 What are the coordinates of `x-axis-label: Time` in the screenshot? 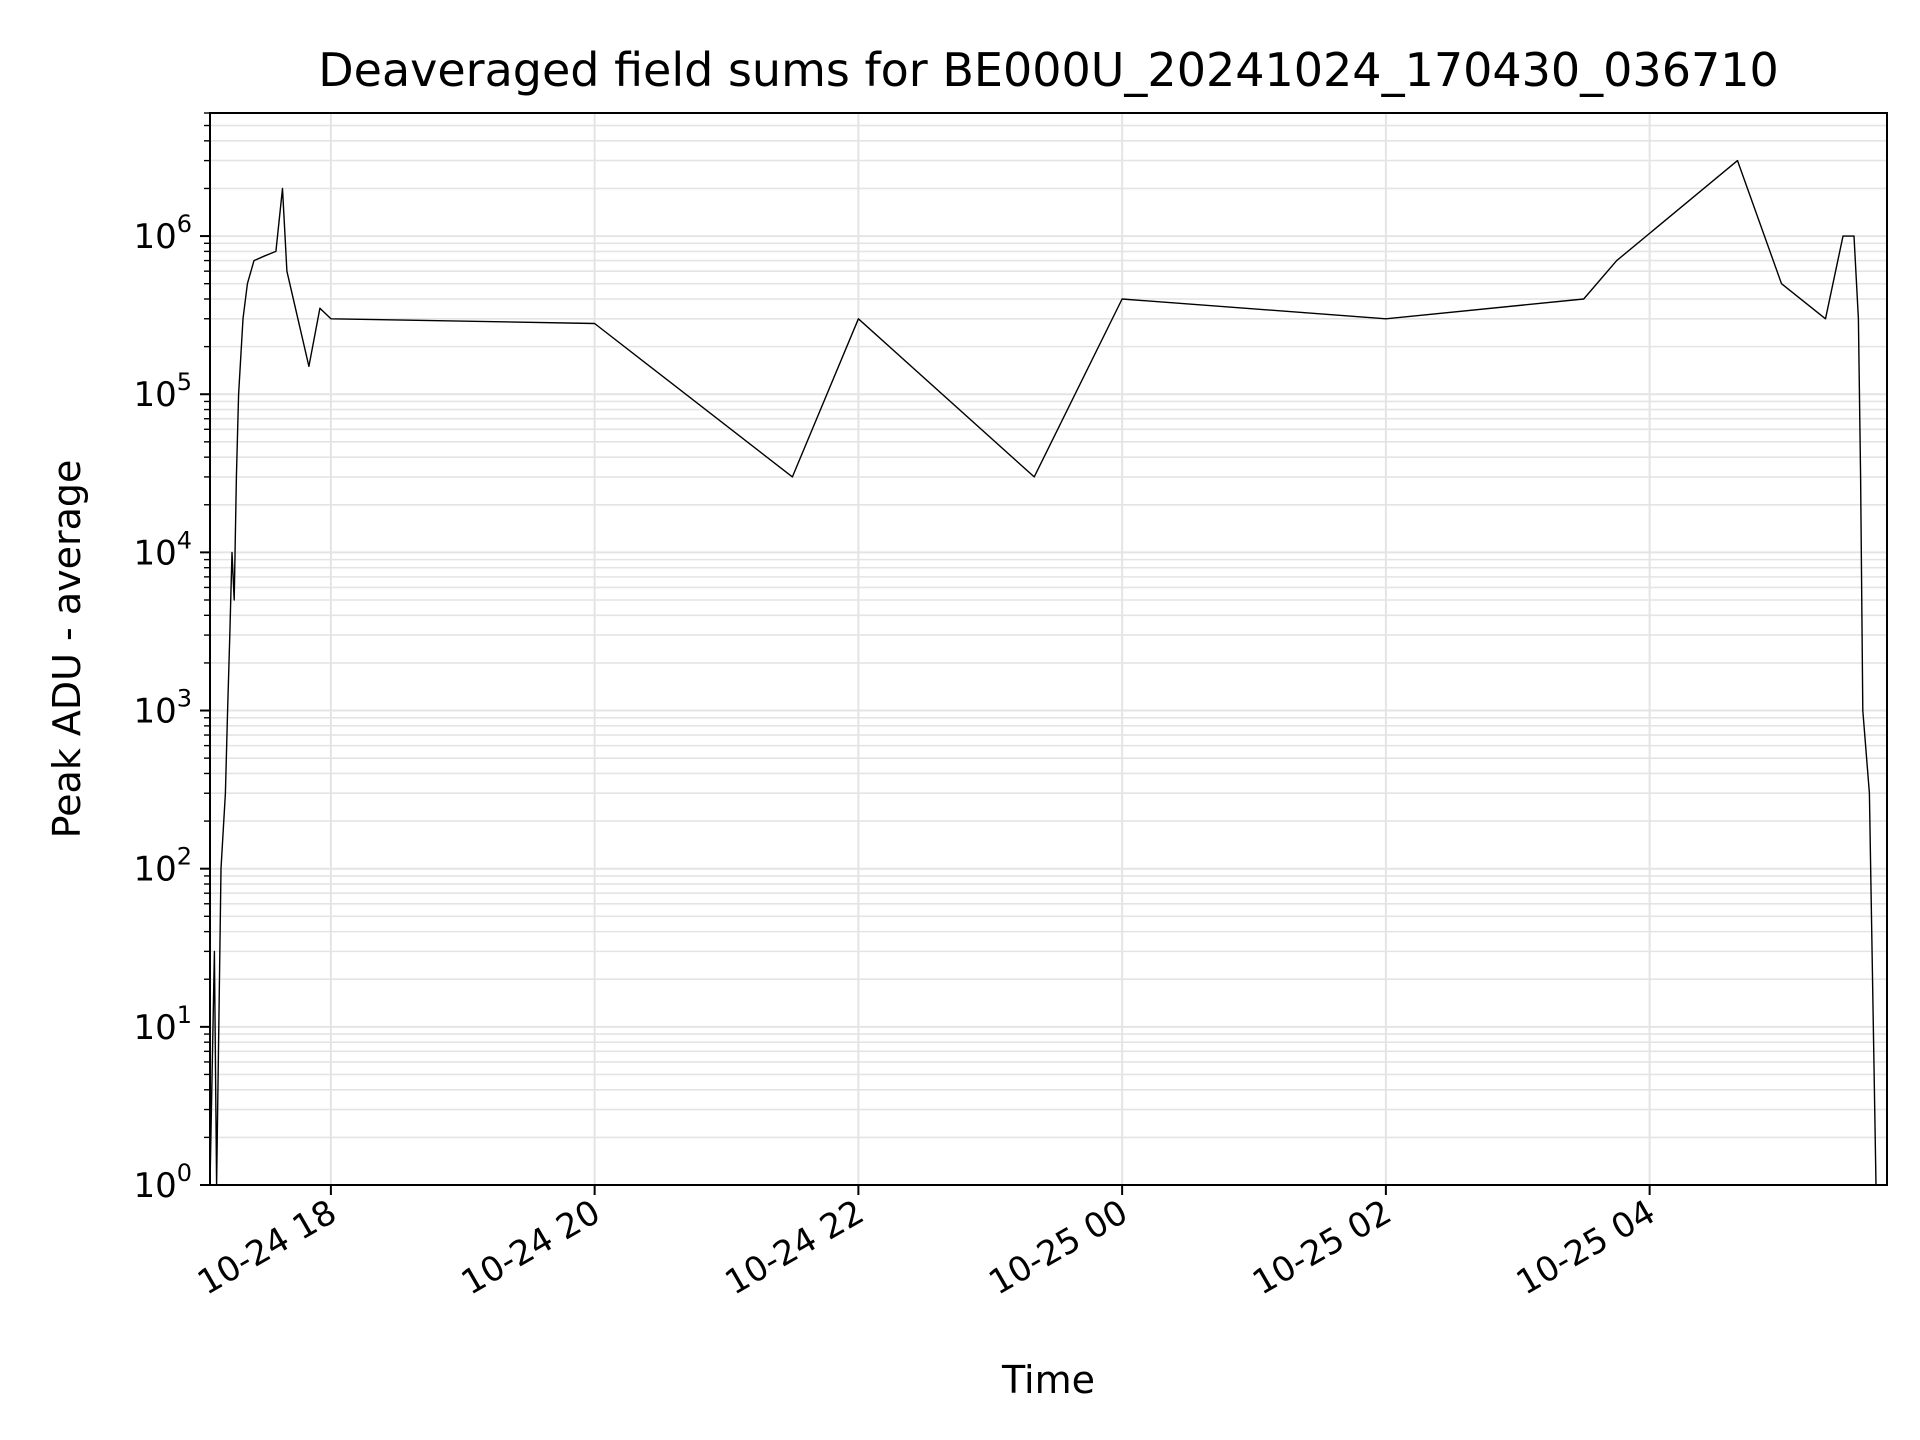 It's located at (1048, 1380).